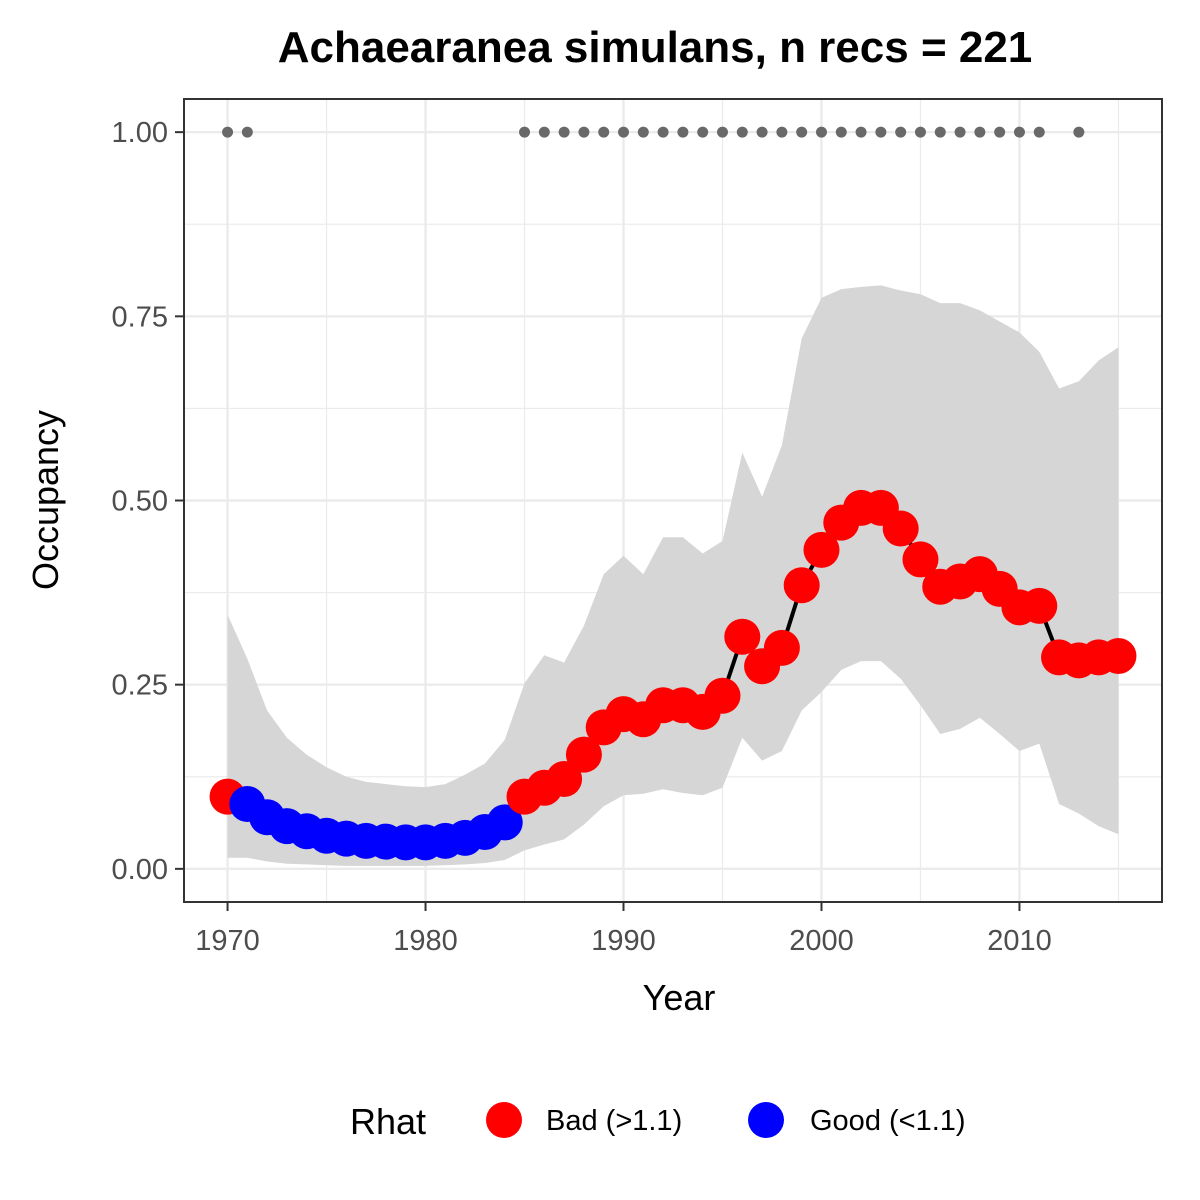 This screenshot has width=1200, height=1200. Describe the element at coordinates (504, 822) in the screenshot. I see `point-good` at that location.